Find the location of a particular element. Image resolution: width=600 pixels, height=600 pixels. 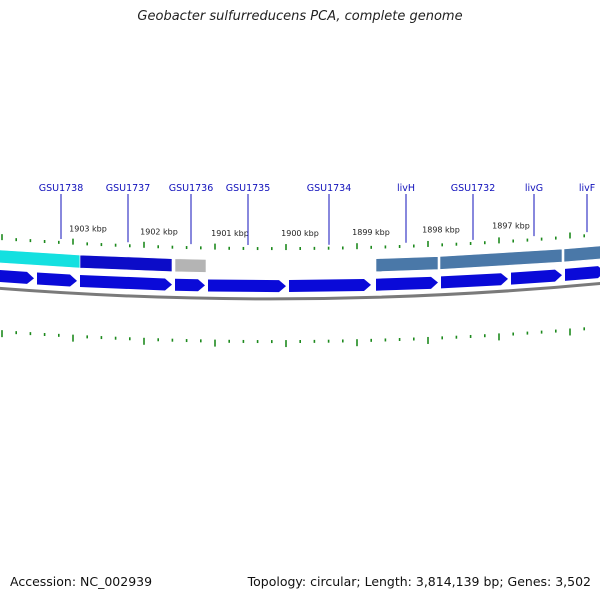

feature-bar-layer is located at coordinates (300, 259).